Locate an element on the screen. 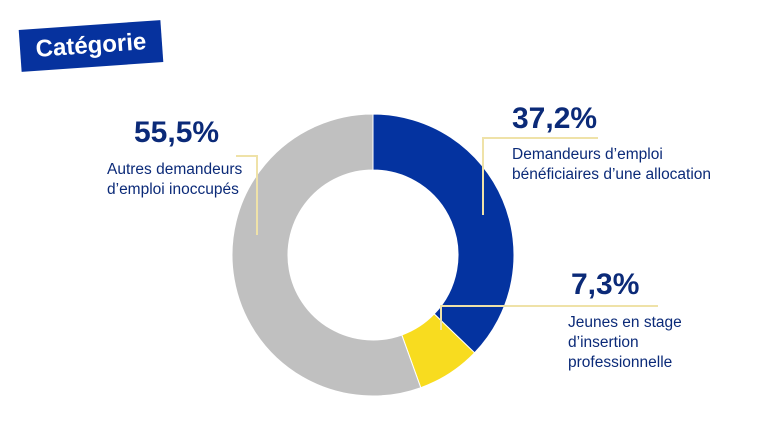  slice-value-autres: 55,5% is located at coordinates (177, 132).